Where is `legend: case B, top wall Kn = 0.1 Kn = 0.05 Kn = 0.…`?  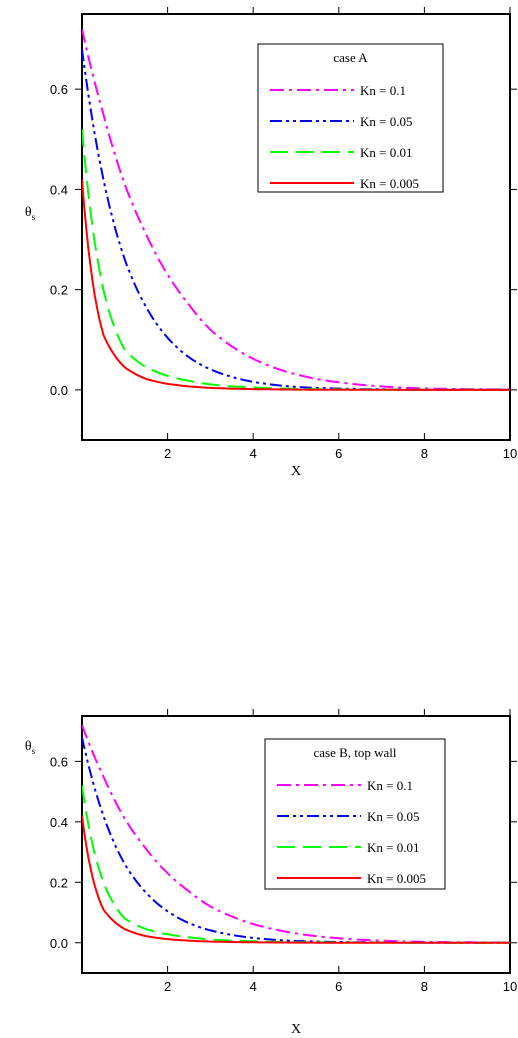 legend: case B, top wall Kn = 0.1 Kn = 0.05 Kn = 0.… is located at coordinates (355, 814).